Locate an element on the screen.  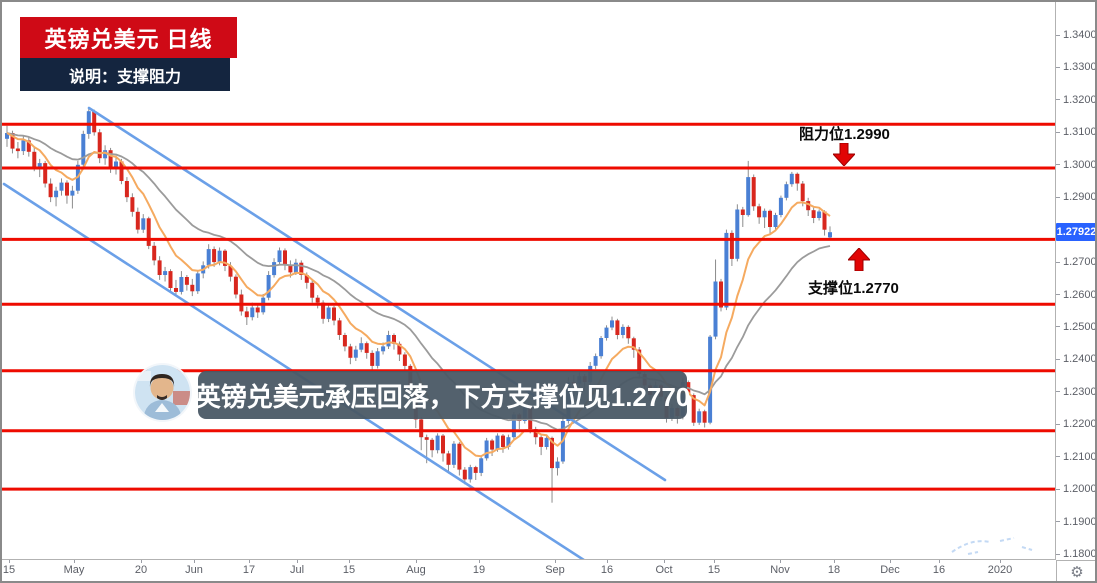
price-tick-label: 1.34000 is located at coordinates (1080, 35).